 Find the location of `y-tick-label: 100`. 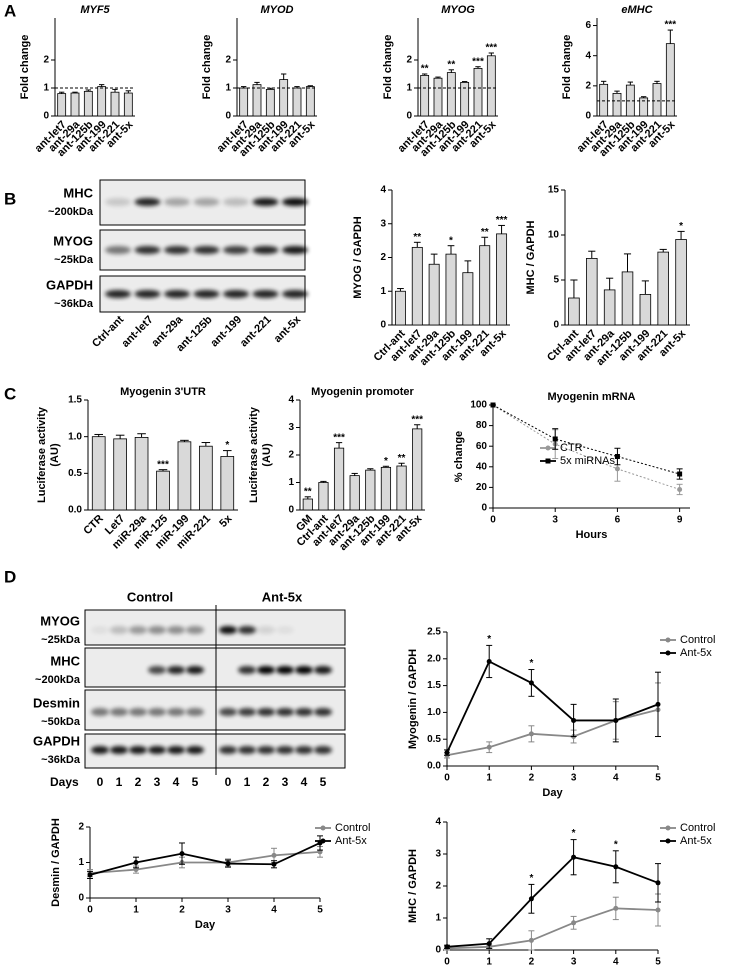

y-tick-label: 100 is located at coordinates (478, 405).